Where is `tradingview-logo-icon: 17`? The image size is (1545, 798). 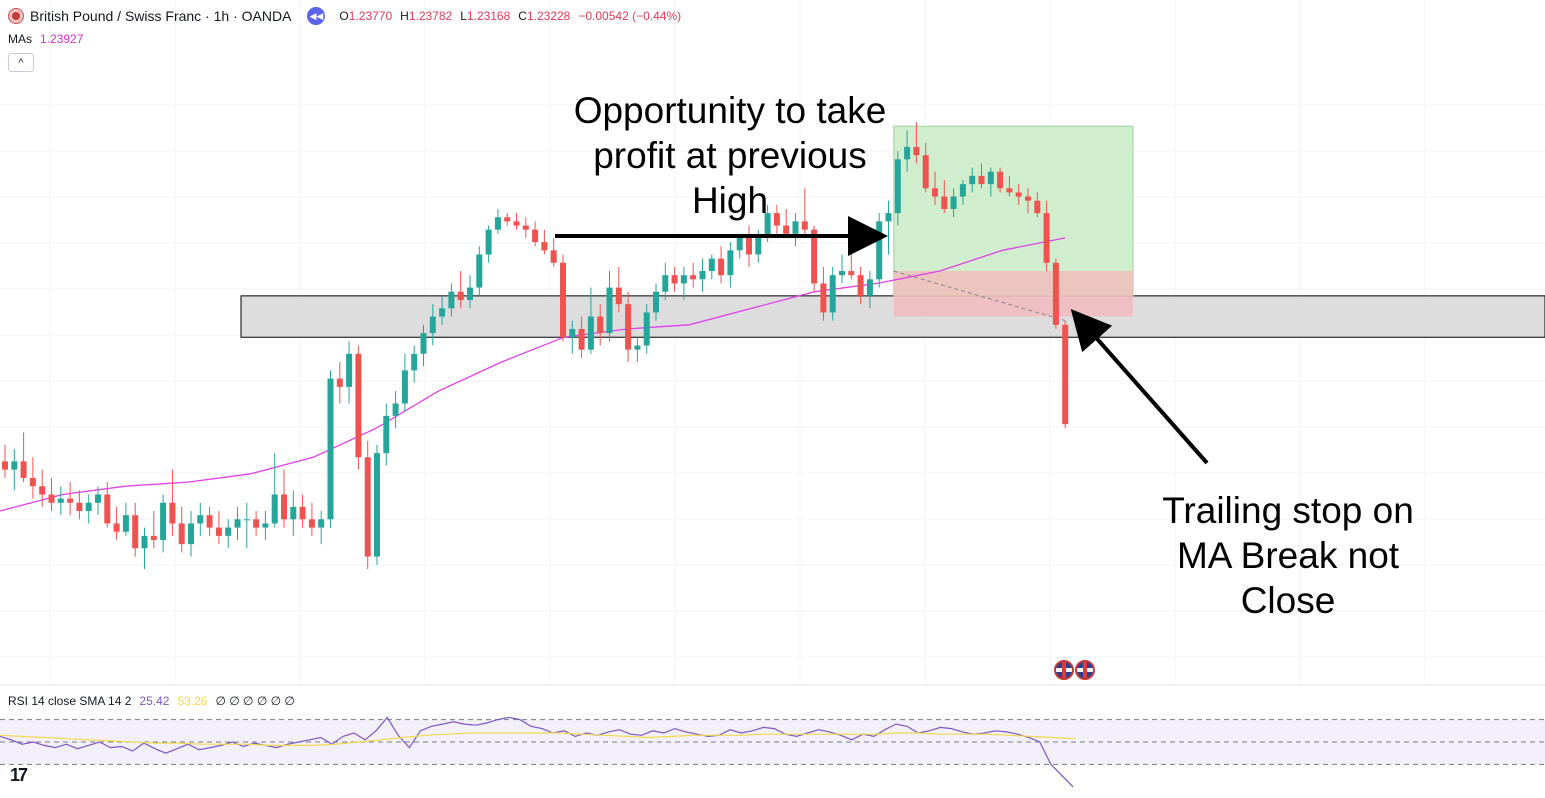 tradingview-logo-icon: 17 is located at coordinates (19, 775).